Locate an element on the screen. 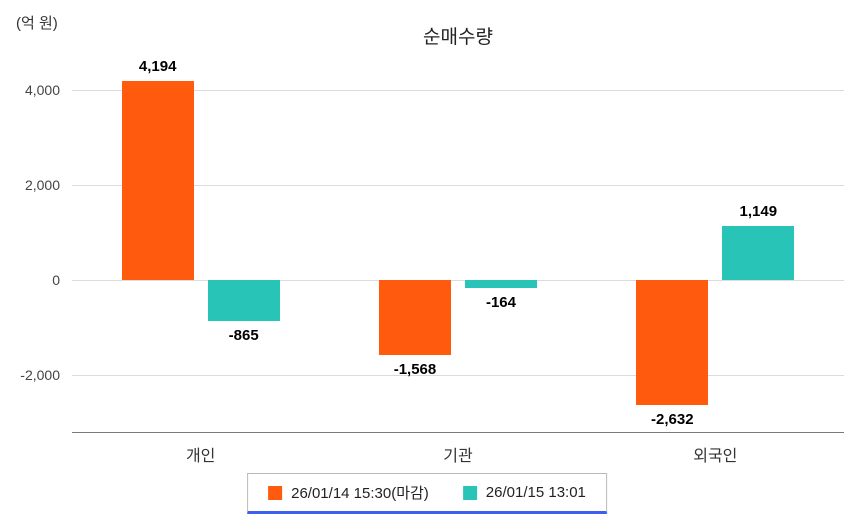 This screenshot has width=854, height=520. value-label: -1,568 is located at coordinates (415, 369).